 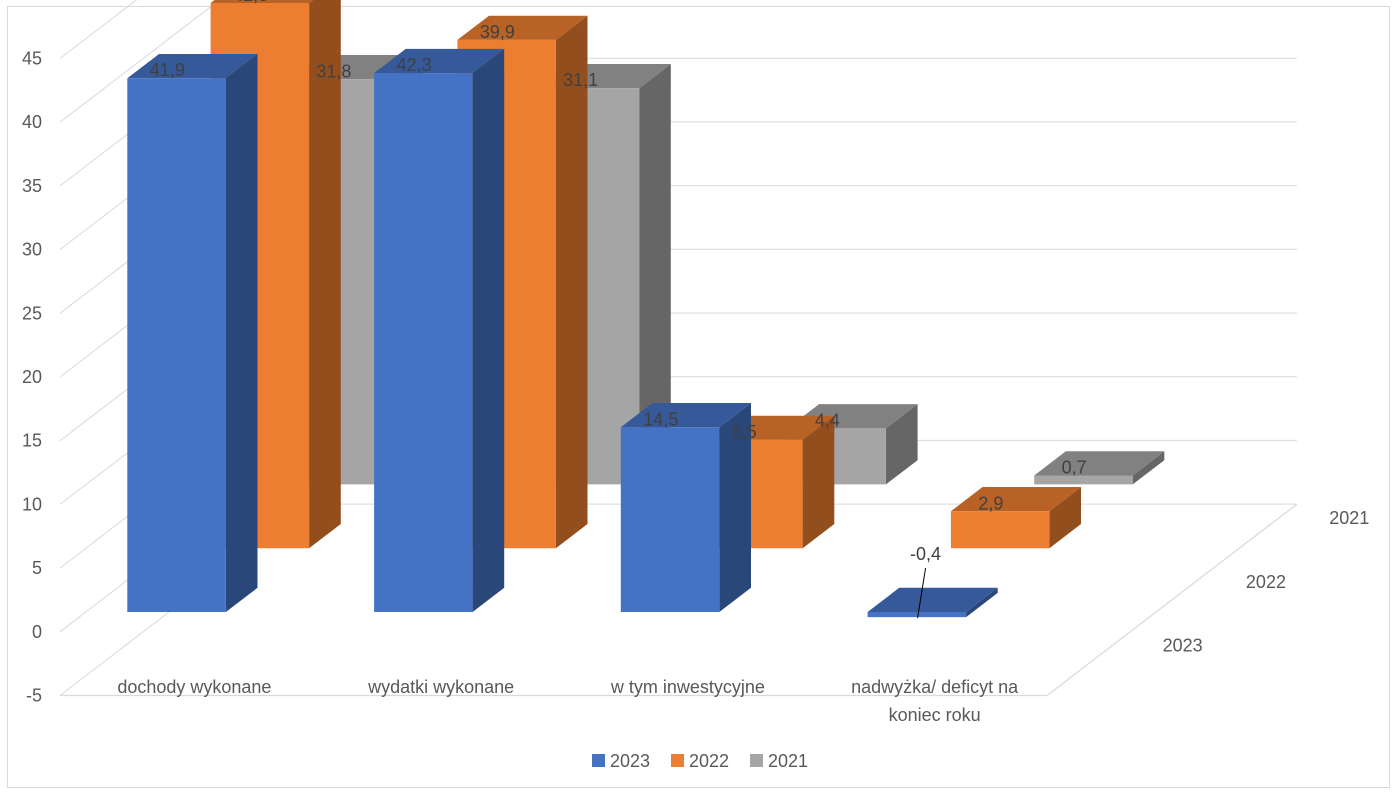 What do you see at coordinates (32, 122) in the screenshot?
I see `y-tick-label: 40` at bounding box center [32, 122].